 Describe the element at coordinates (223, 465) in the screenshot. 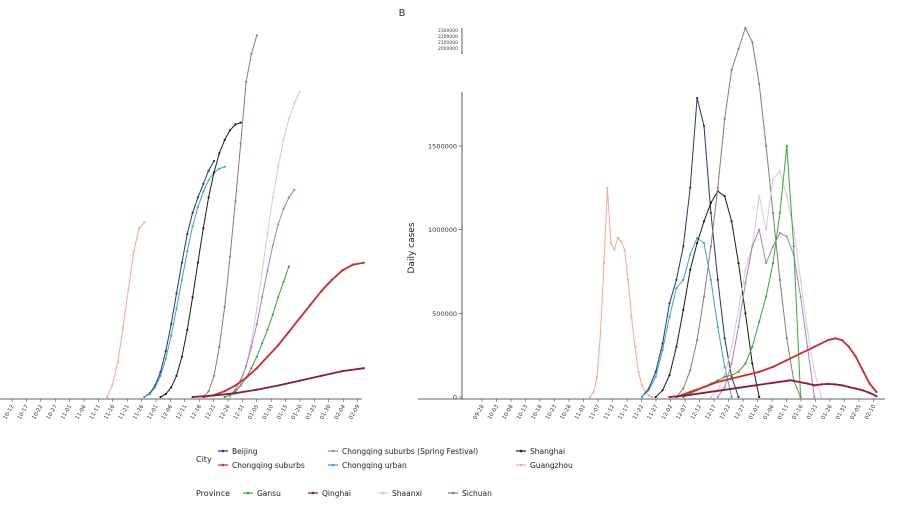

I see `legend-key-point-chongqing-suburbs` at that location.